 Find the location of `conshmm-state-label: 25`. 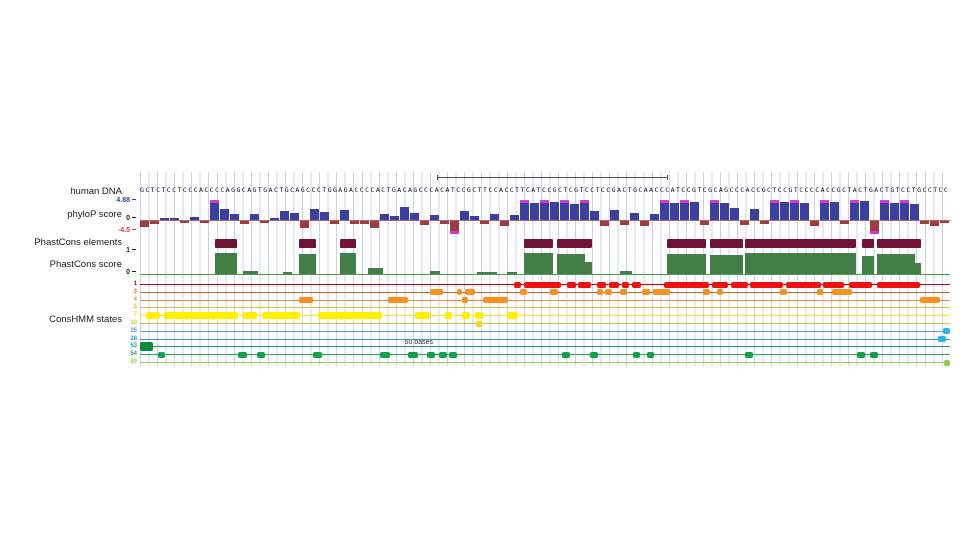

conshmm-state-label: 25 is located at coordinates (133, 330).